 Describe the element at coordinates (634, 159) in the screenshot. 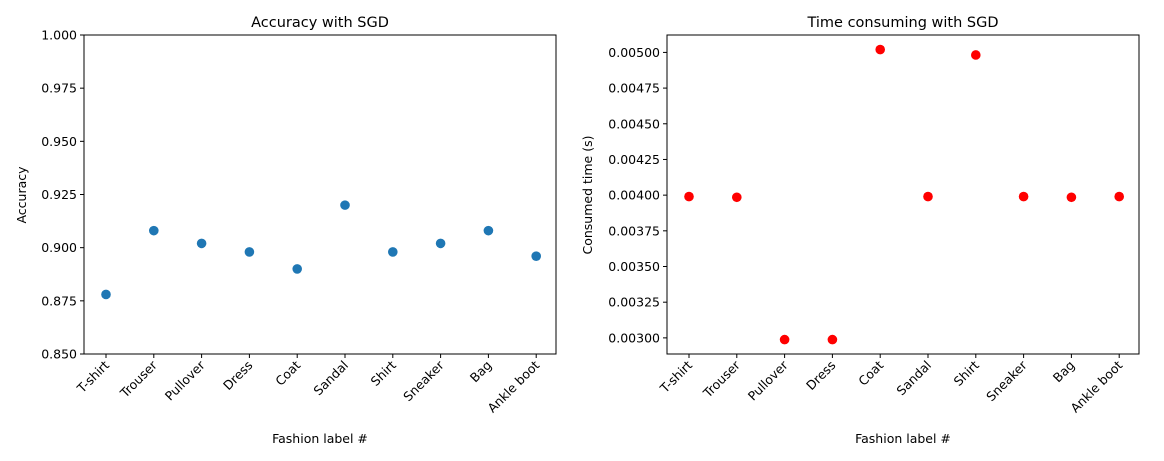

I see `y-tick-label: 0.00425` at that location.